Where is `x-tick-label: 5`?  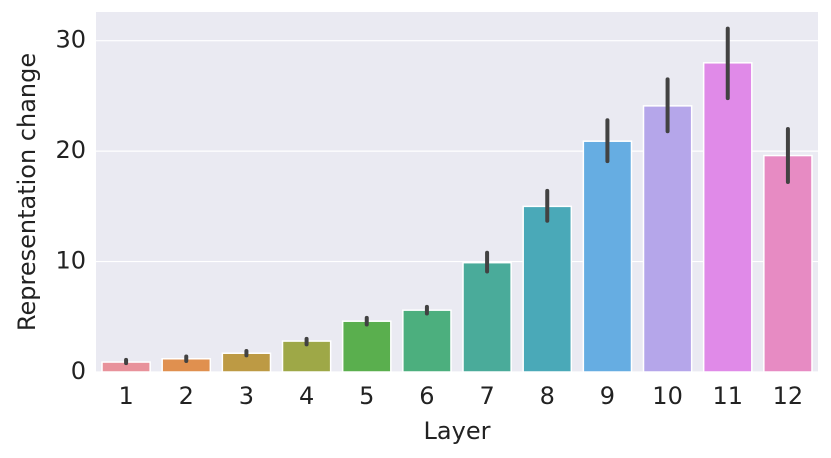 x-tick-label: 5 is located at coordinates (366, 396).